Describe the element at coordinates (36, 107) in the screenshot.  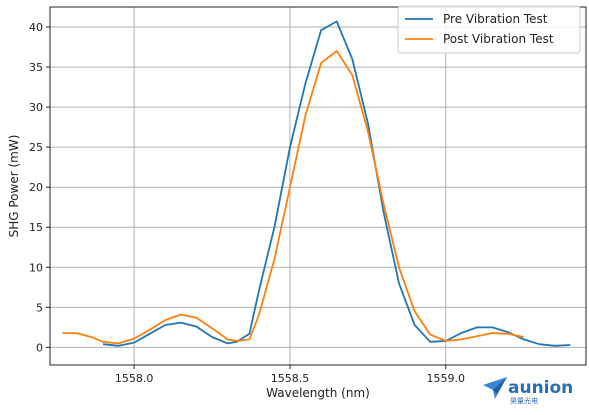
I see `y-tick-label: 30` at that location.